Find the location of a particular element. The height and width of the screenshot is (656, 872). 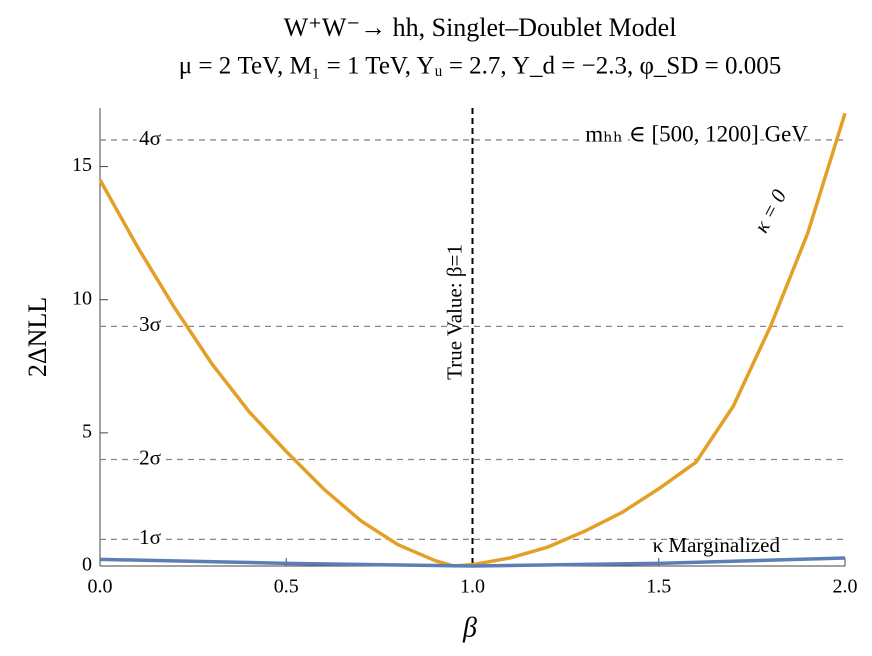

series-label: κ = 0 is located at coordinates (770, 211).